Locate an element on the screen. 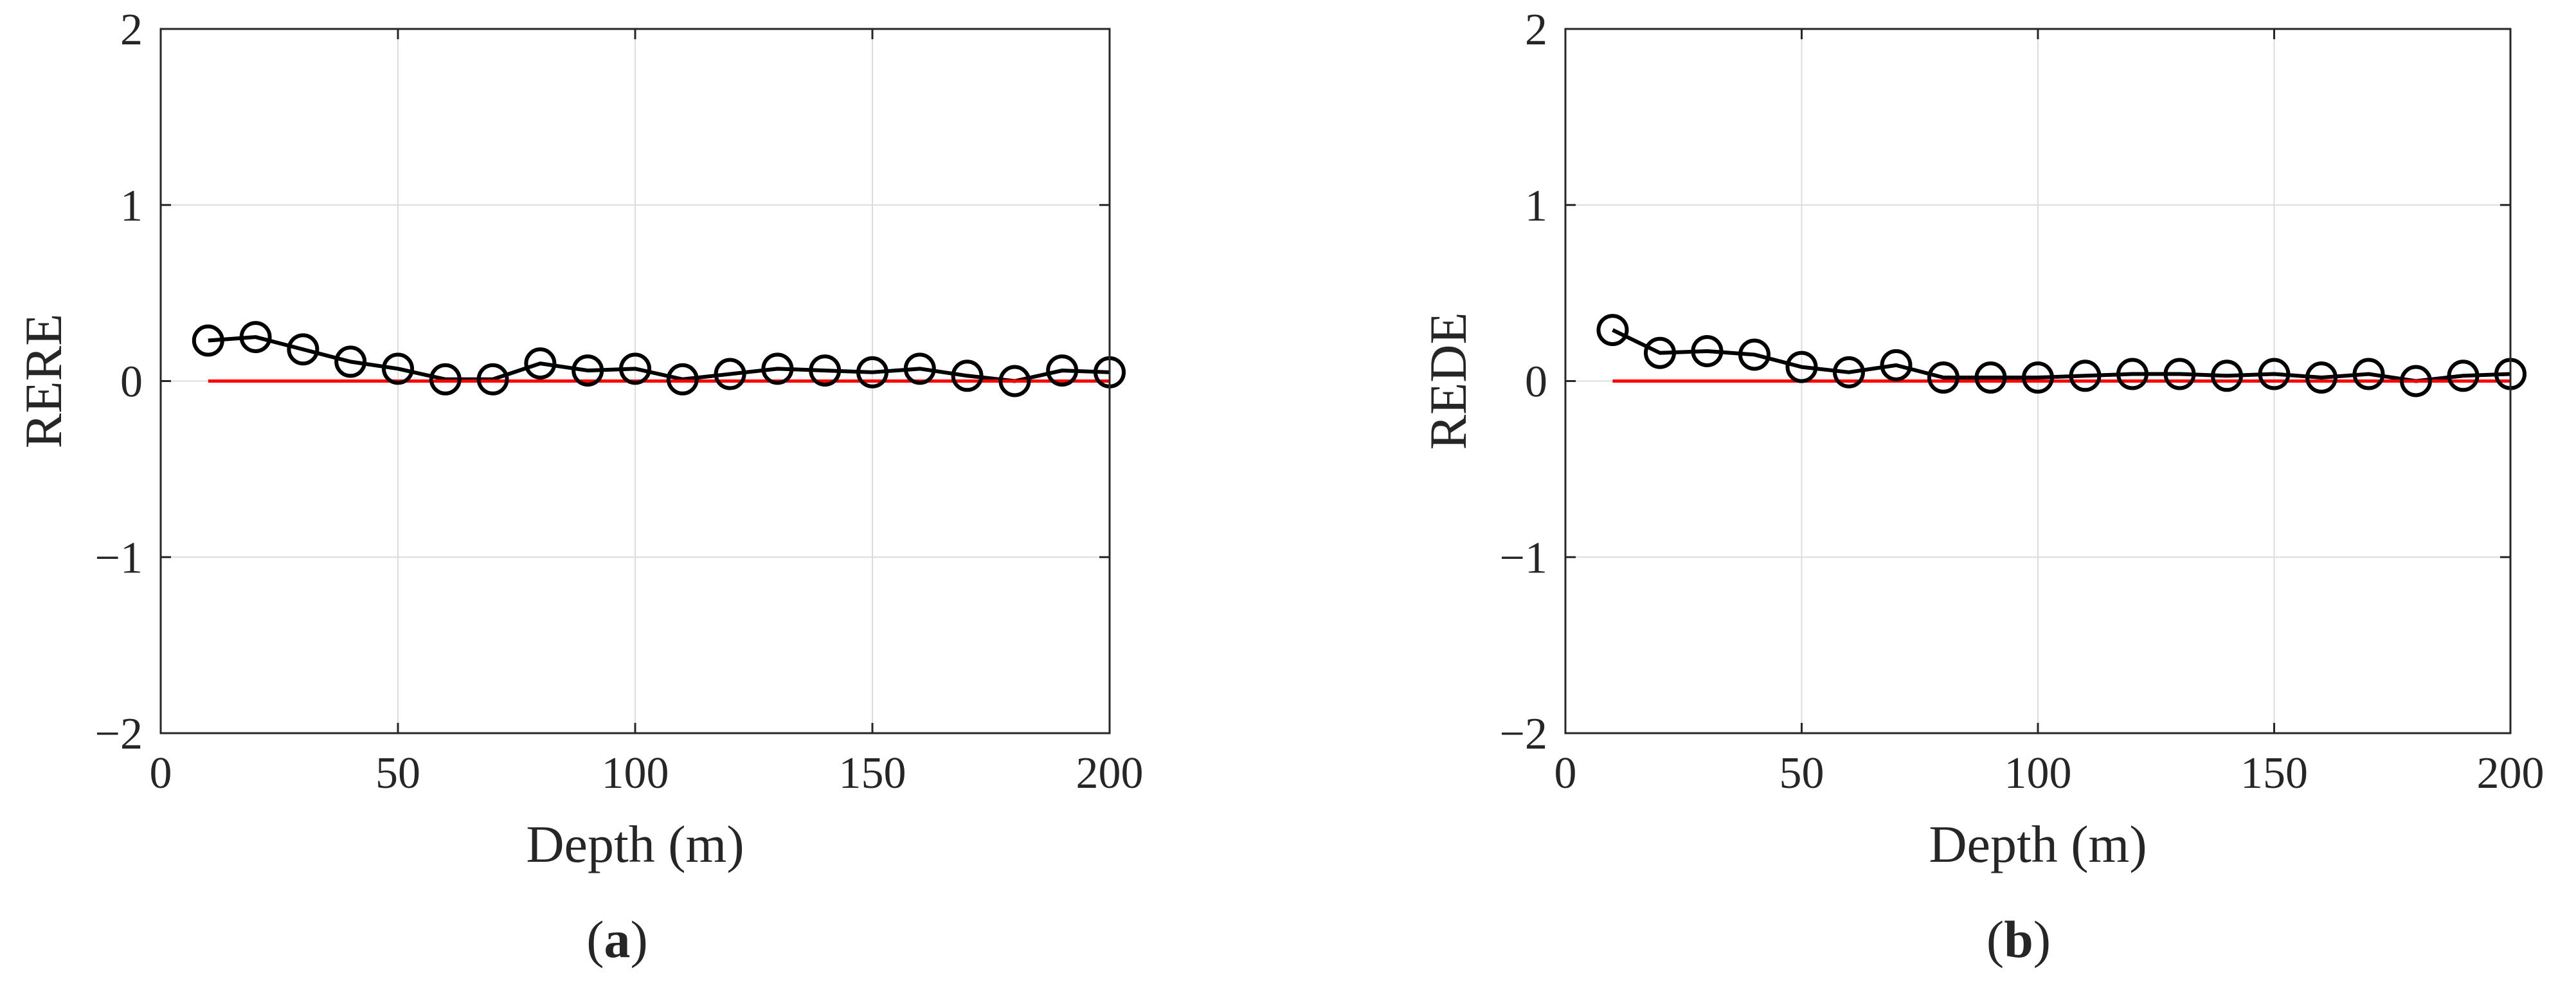 The height and width of the screenshot is (984, 2576). panel-caption: (b) is located at coordinates (2018, 940).